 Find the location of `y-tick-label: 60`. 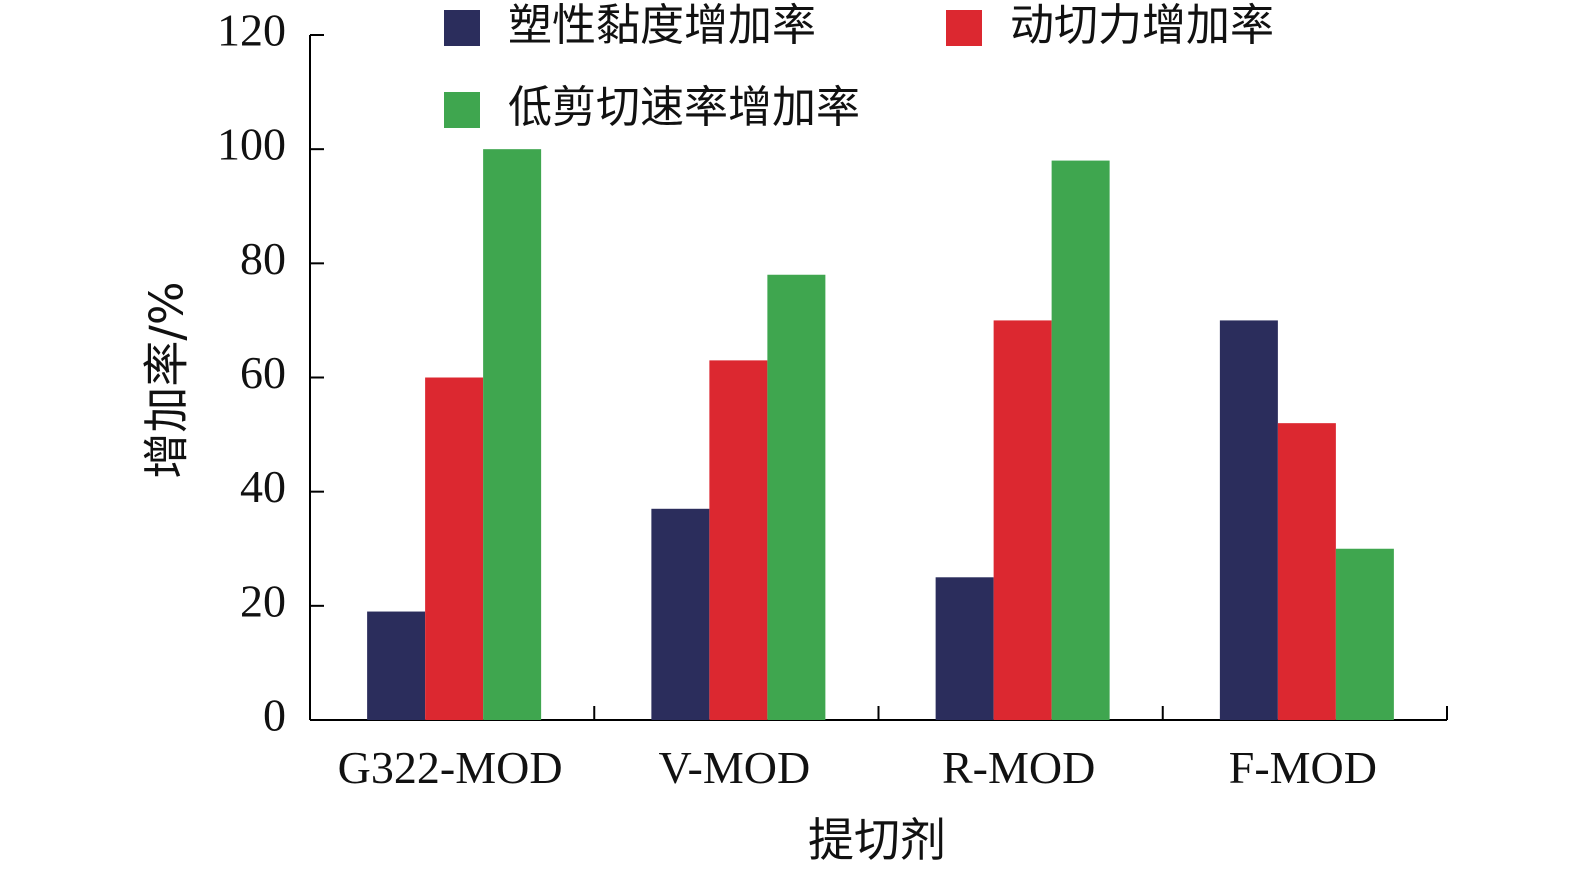

y-tick-label: 60 is located at coordinates (263, 372).